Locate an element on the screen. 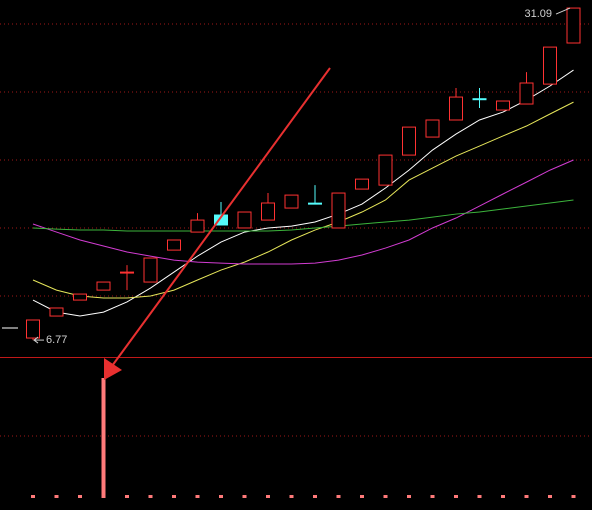  ma-line is located at coordinates (303, 215).